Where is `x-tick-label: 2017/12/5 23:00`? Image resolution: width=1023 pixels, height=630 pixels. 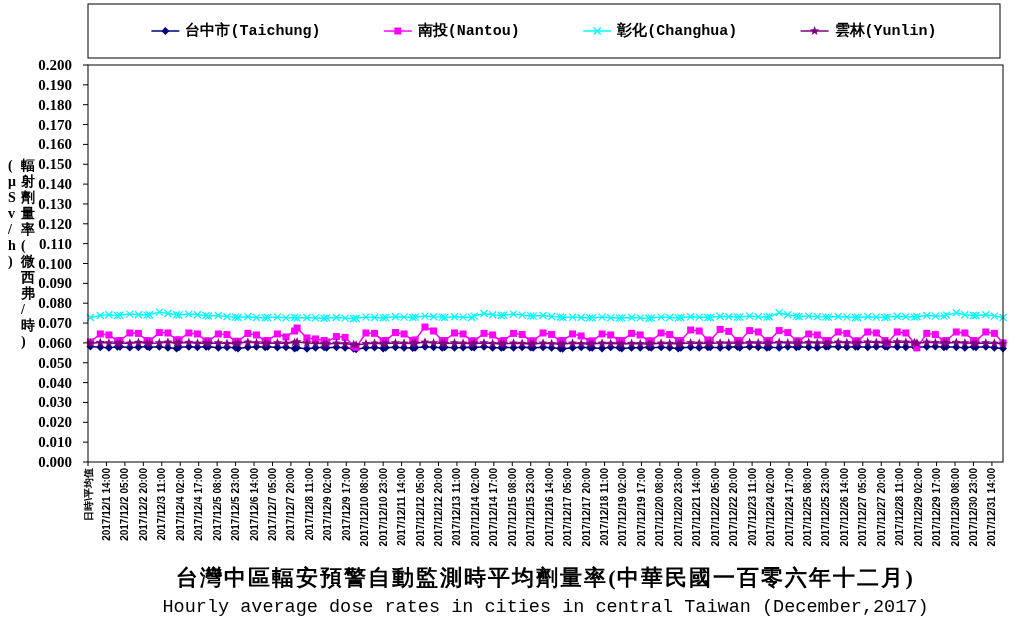
x-tick-label: 2017/12/5 23:00 is located at coordinates (236, 504).